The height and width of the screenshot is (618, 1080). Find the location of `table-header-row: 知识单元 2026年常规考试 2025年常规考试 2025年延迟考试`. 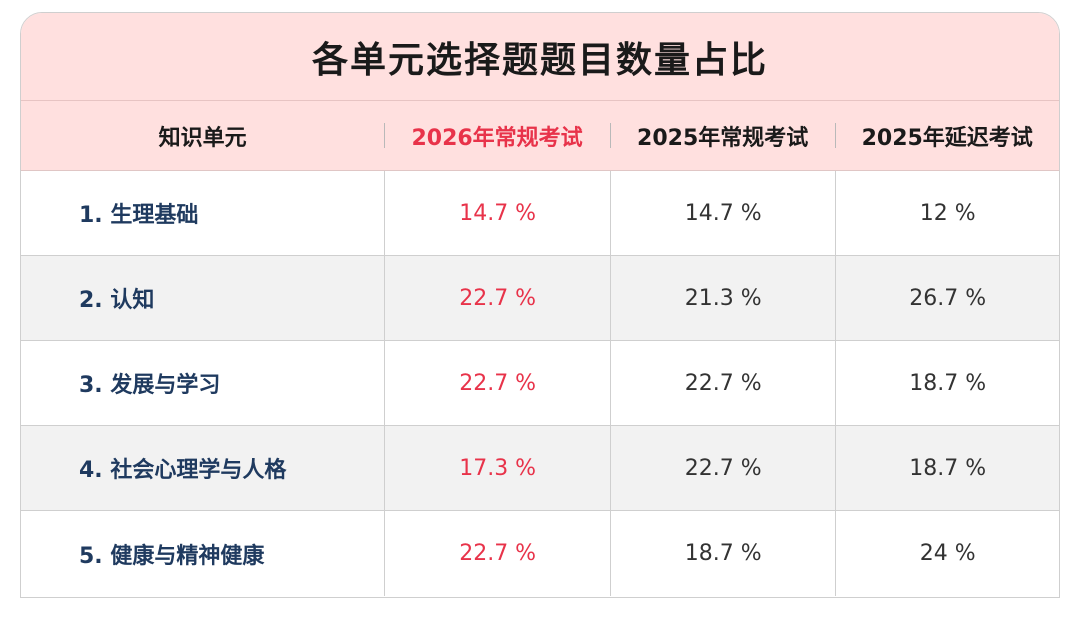

table-header-row: 知识单元 2026年常规考试 2025年常规考试 2025年延迟考试 is located at coordinates (540, 136).